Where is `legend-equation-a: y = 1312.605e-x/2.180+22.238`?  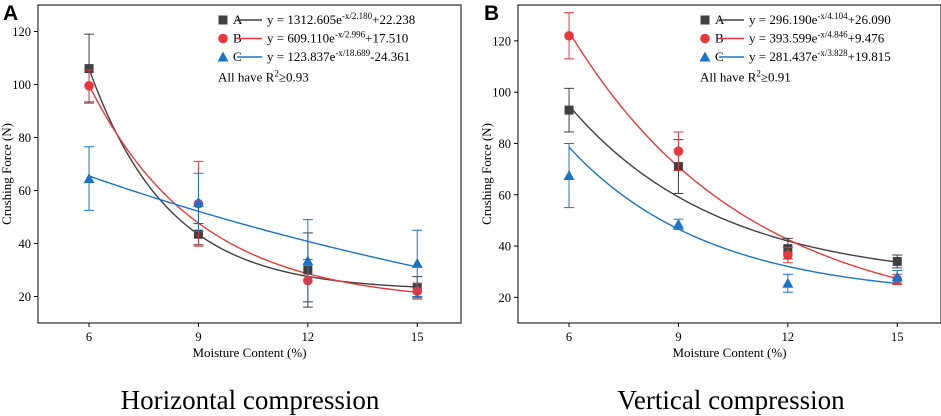 legend-equation-a: y = 1312.605e-x/2.180+22.238 is located at coordinates (341, 19).